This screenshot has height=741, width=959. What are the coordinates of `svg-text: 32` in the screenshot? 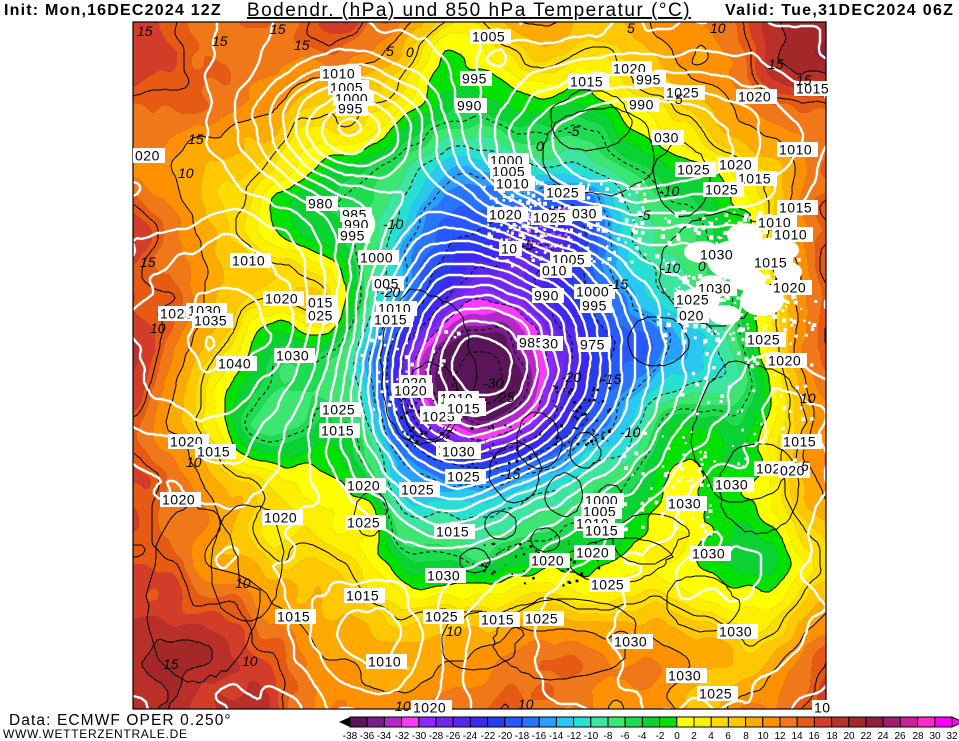 It's located at (952, 736).